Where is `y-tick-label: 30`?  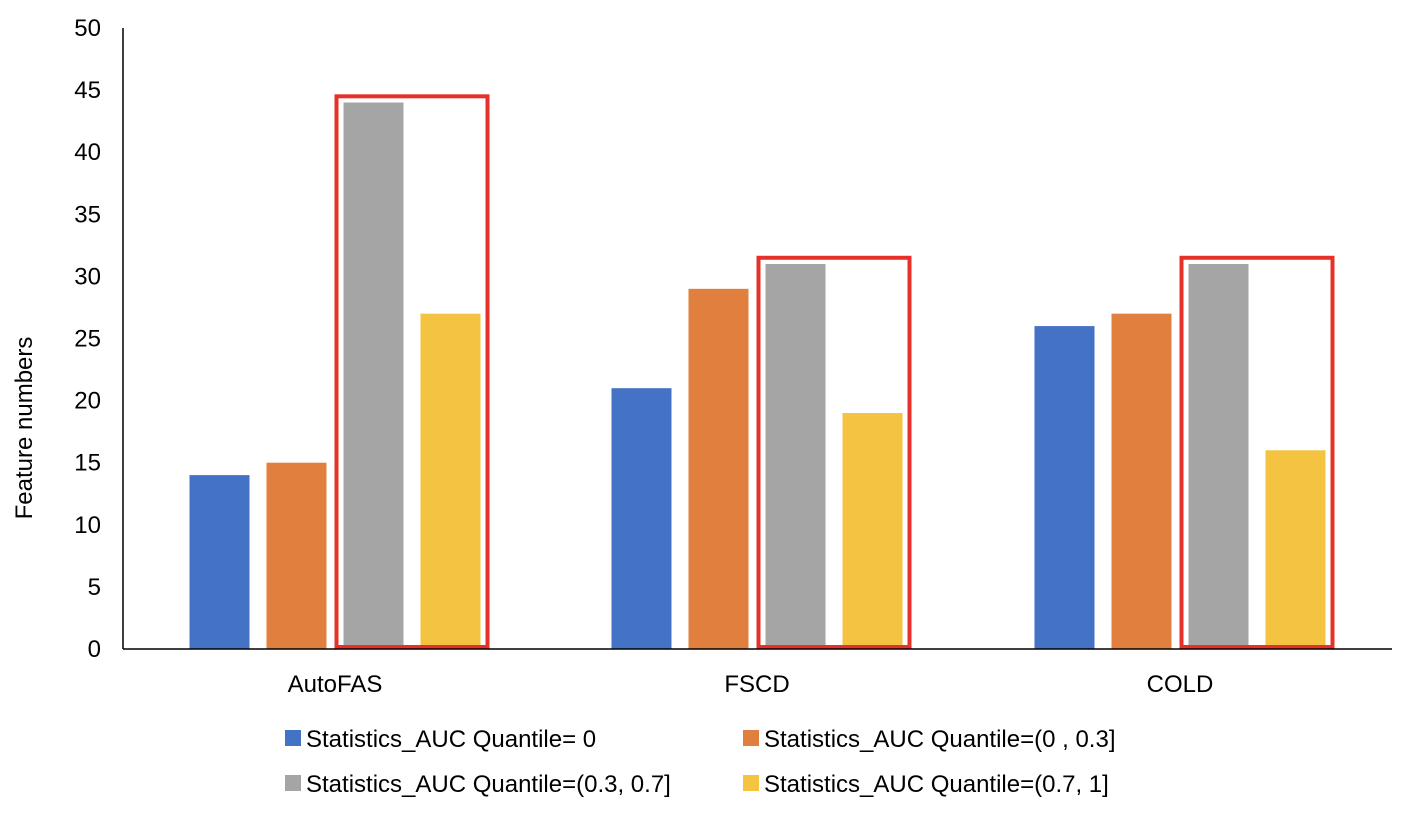
y-tick-label: 30 is located at coordinates (87, 276).